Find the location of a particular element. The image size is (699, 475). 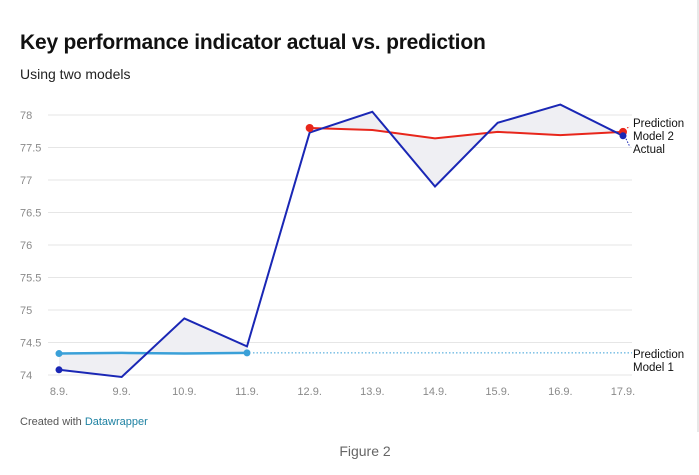

x-tick-label: 10.9. is located at coordinates (184, 392).